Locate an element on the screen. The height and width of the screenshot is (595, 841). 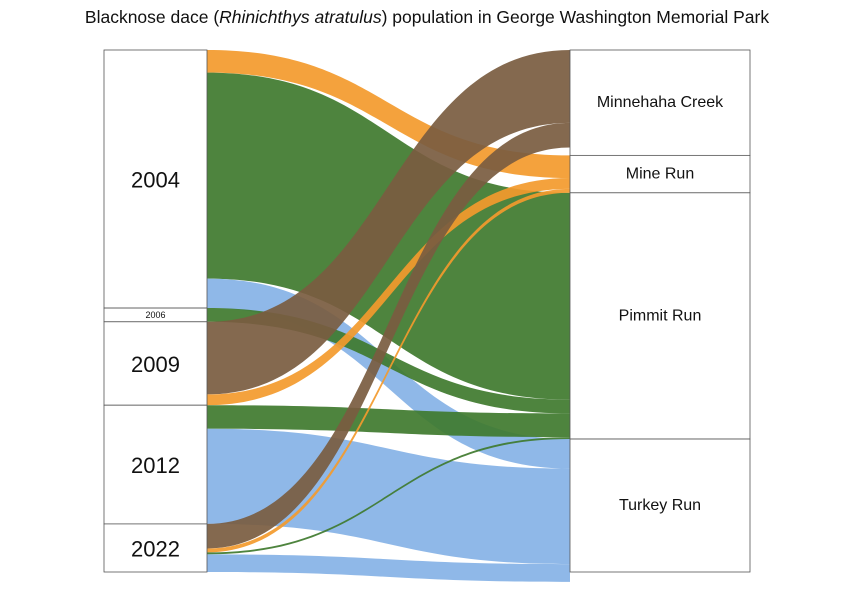
target-label-minnehaha-creek: Minnehaha Creek is located at coordinates (660, 102).